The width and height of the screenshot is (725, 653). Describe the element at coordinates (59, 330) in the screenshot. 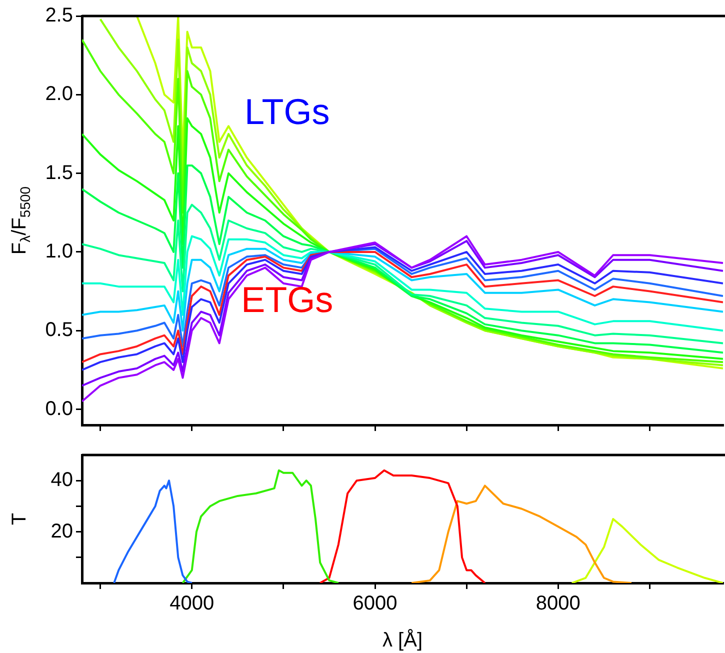

I see `y-tick-label: 0.5` at that location.